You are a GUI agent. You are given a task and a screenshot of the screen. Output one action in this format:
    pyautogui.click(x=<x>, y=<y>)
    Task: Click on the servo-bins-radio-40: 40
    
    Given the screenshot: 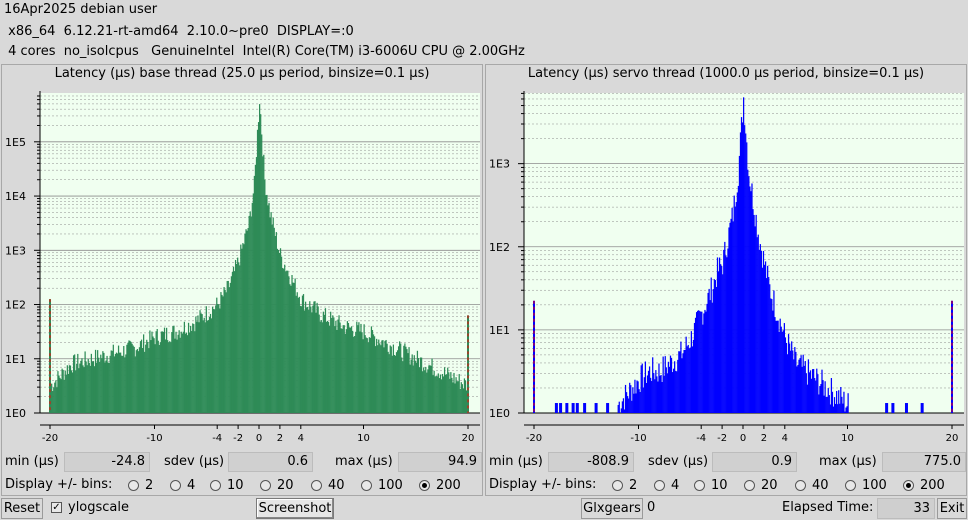 What is the action you would take?
    pyautogui.click(x=812, y=485)
    